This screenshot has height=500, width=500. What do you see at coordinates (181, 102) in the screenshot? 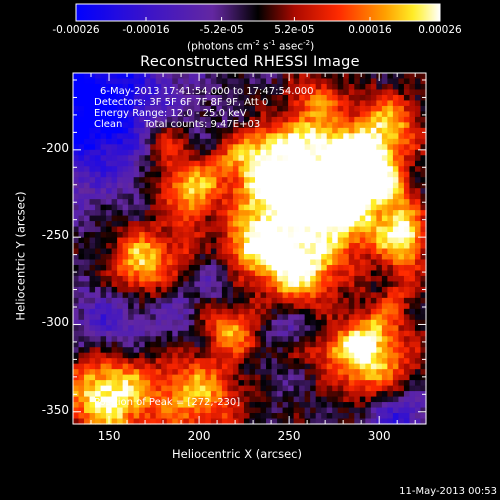
I see `annotation-detectors: Detectors: 3F 5F 6F 7F 8F 9F, Att 0` at bounding box center [181, 102].